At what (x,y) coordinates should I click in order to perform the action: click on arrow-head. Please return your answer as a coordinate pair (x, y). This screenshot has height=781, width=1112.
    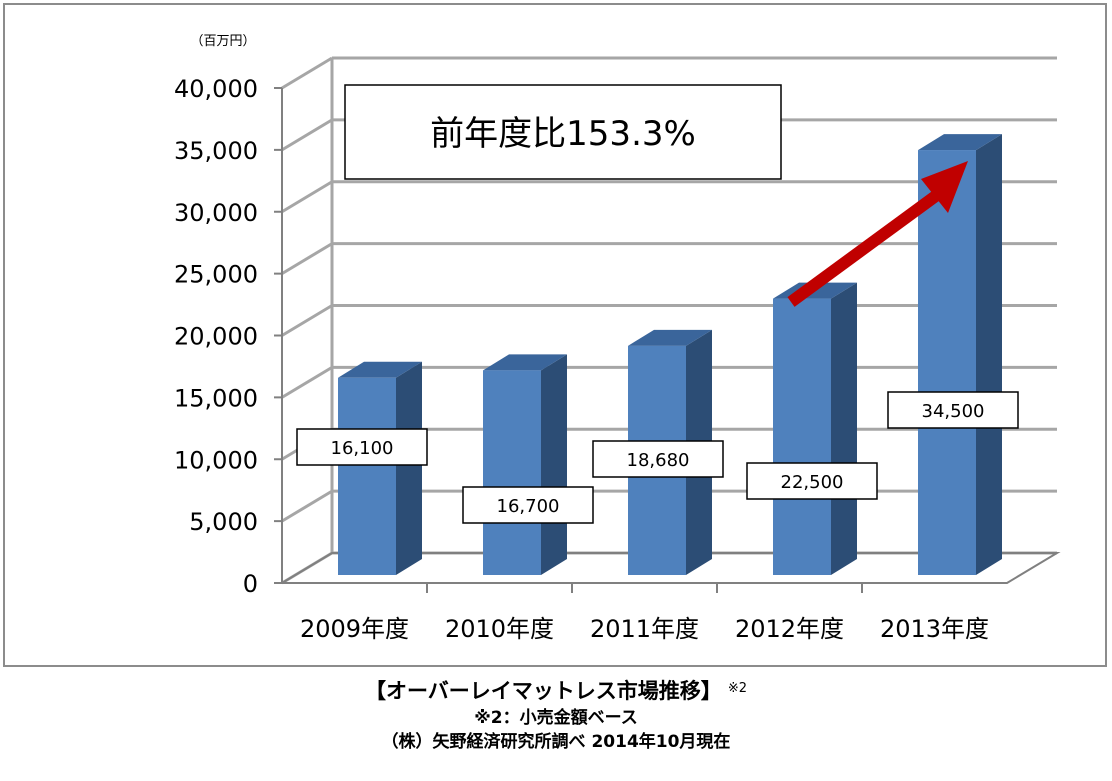
    Looking at the image, I should click on (944, 187).